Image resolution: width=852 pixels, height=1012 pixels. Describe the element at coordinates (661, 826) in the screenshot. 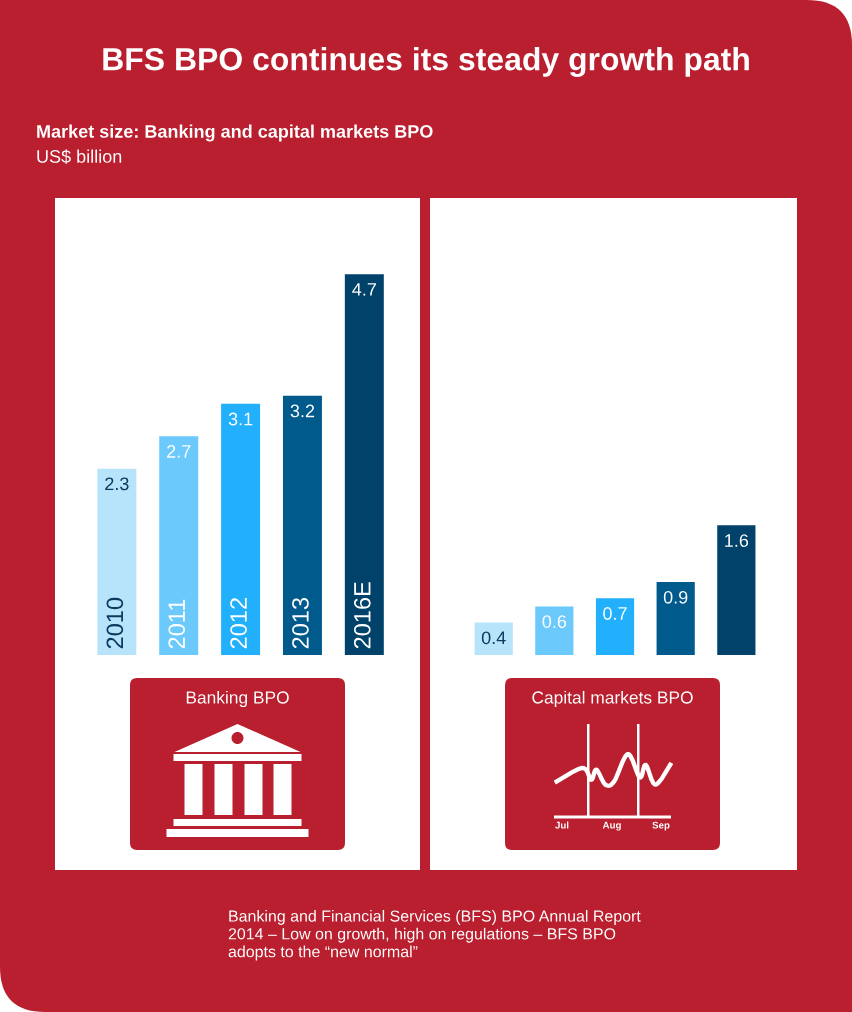

I see `text: Sep` at that location.